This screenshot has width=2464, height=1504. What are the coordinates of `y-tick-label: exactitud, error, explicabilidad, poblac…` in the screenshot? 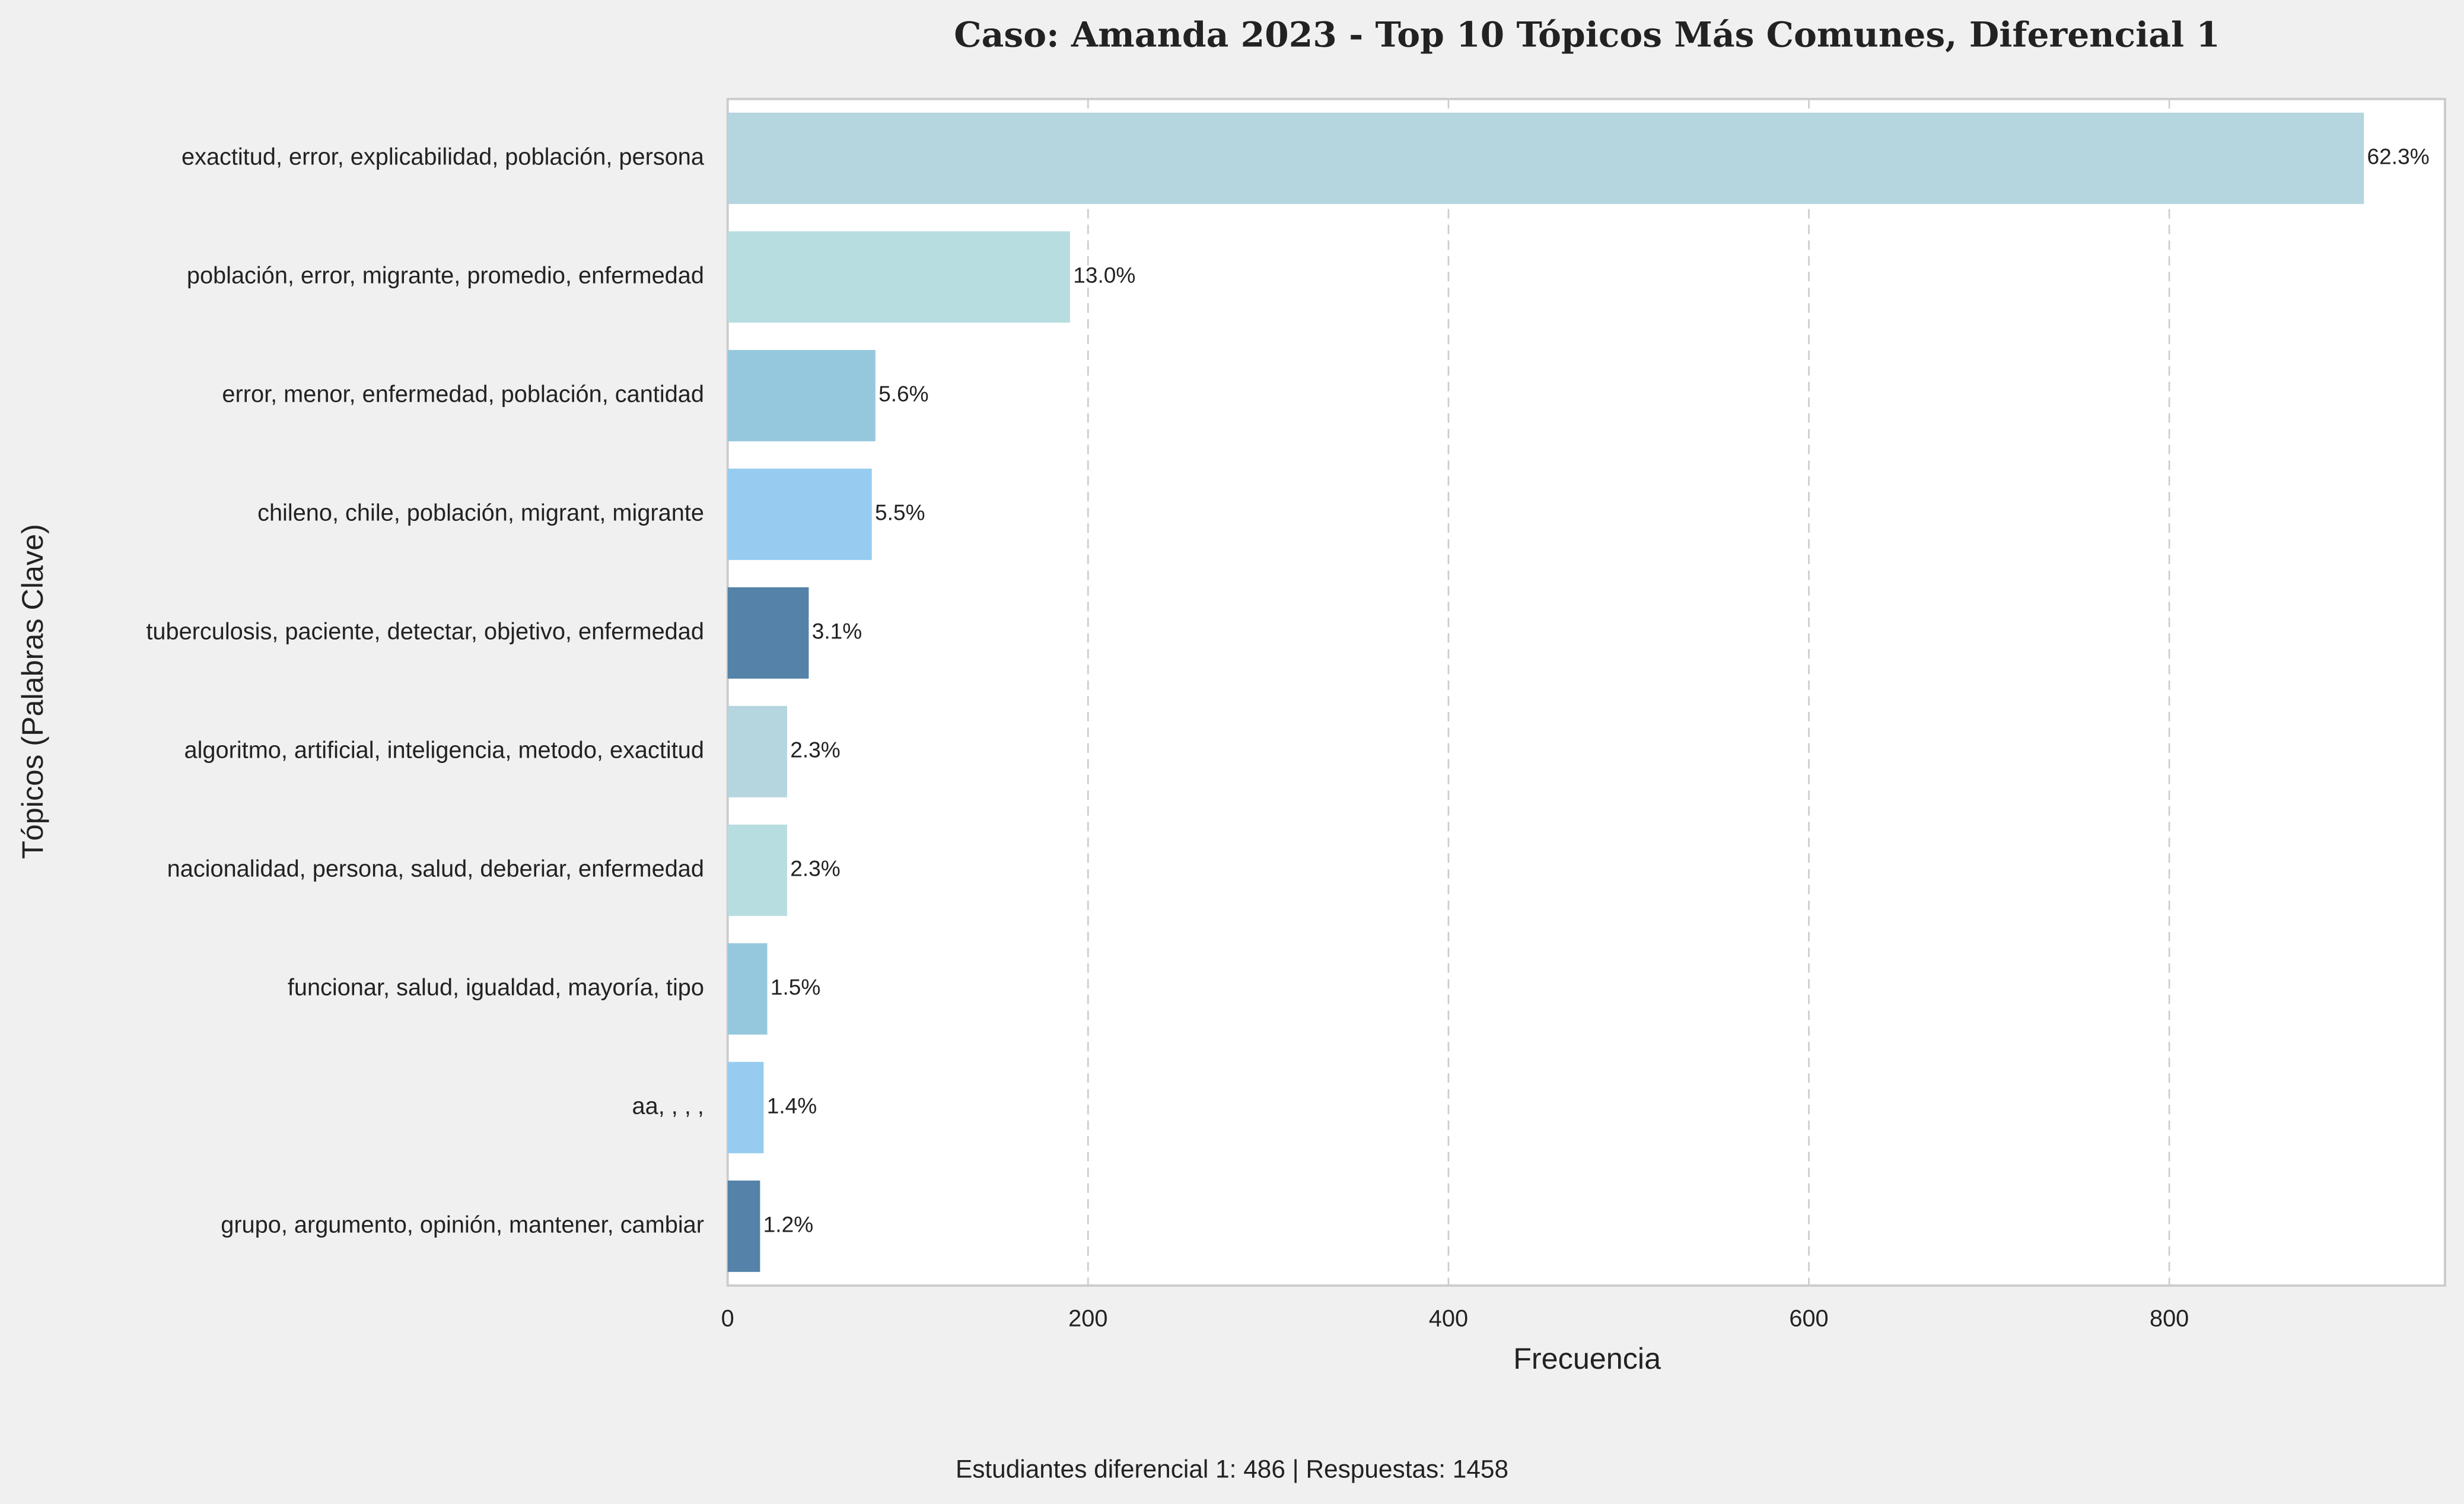 It's located at (443, 157).